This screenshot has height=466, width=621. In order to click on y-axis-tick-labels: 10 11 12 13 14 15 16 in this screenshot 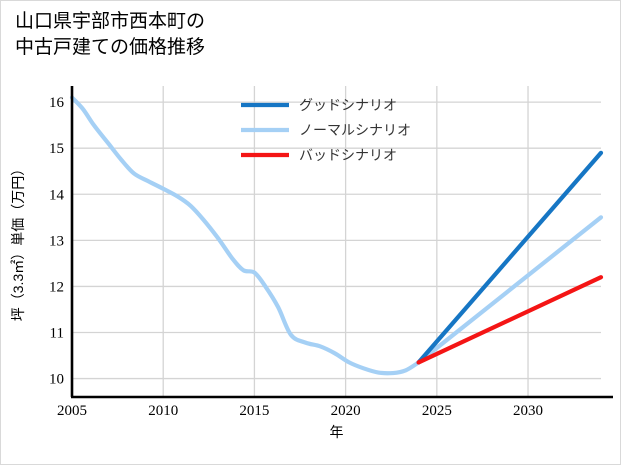, I will do `click(57, 241)`.